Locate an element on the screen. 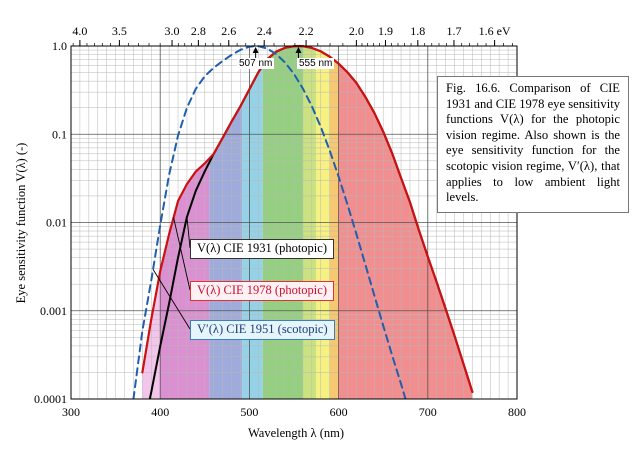  y-tick-label-3: 0.1 is located at coordinates (59, 134).